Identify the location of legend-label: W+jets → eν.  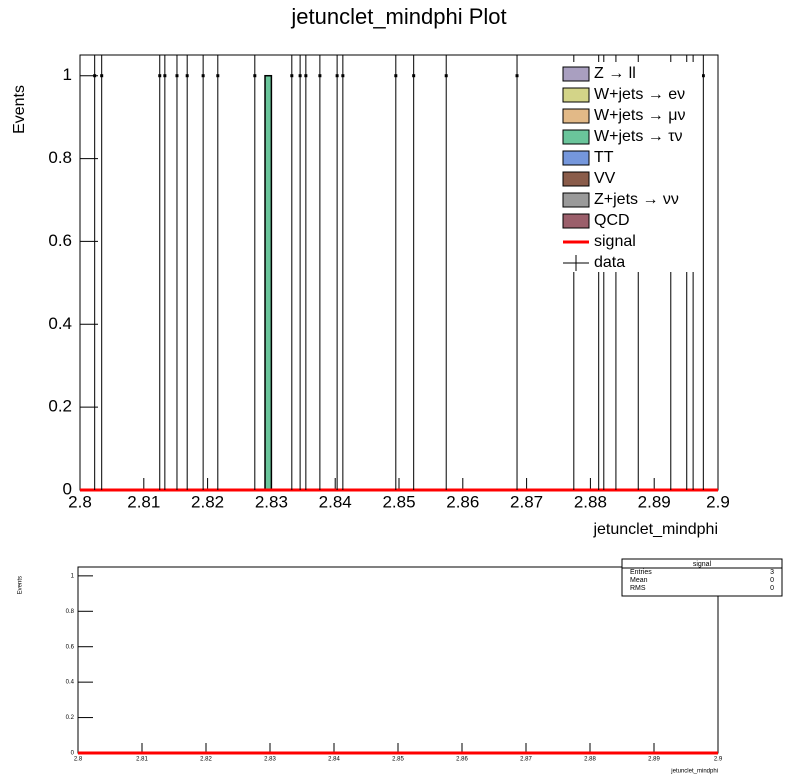
(639, 94).